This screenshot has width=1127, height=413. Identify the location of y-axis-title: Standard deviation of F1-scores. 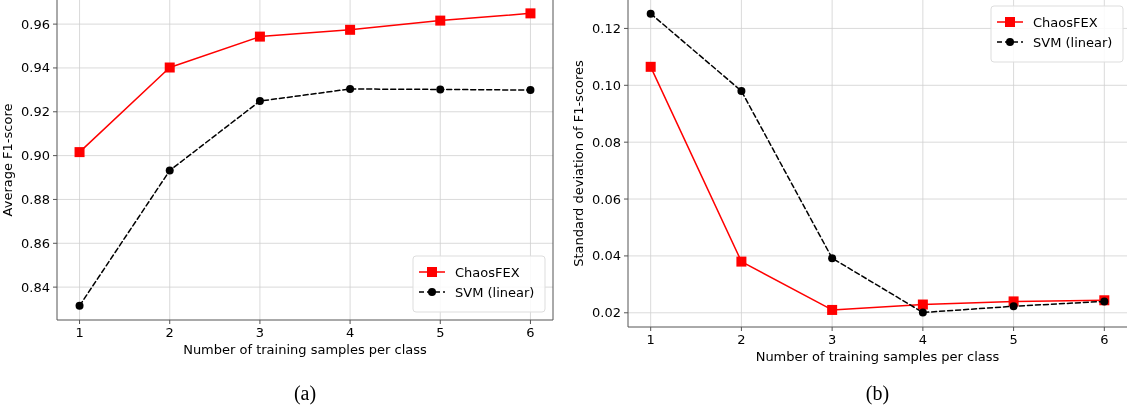
(578, 163).